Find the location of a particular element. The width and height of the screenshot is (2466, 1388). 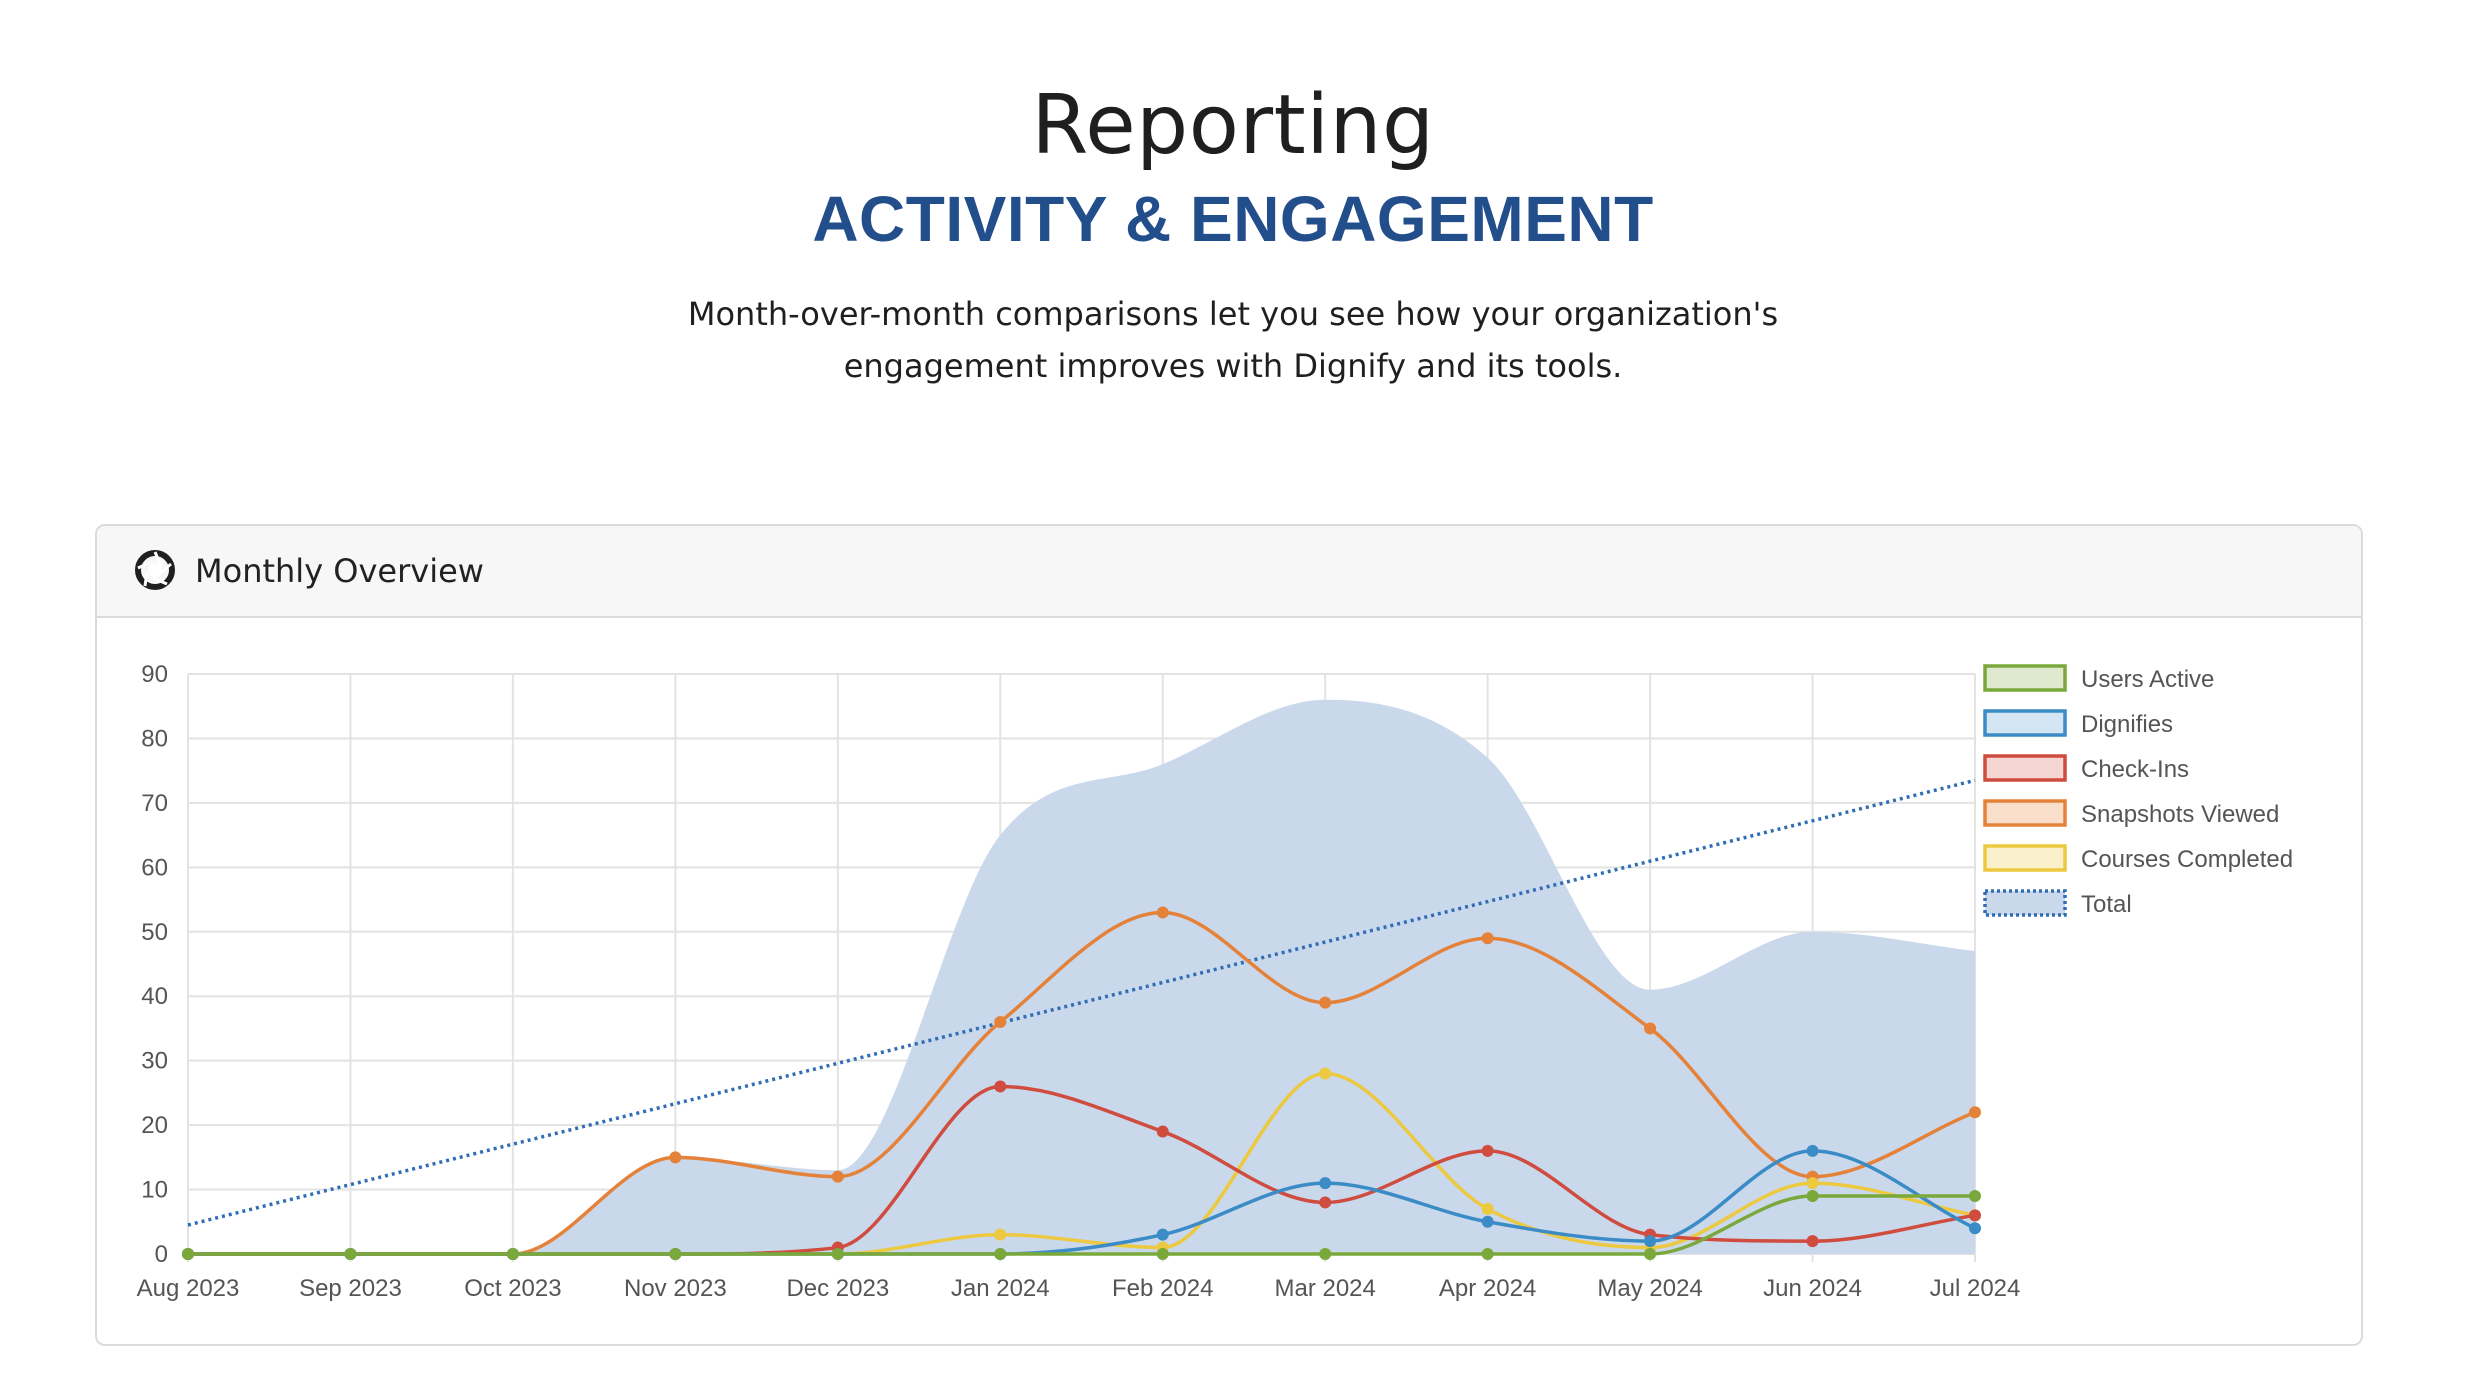

aperture-icon is located at coordinates (155, 570).